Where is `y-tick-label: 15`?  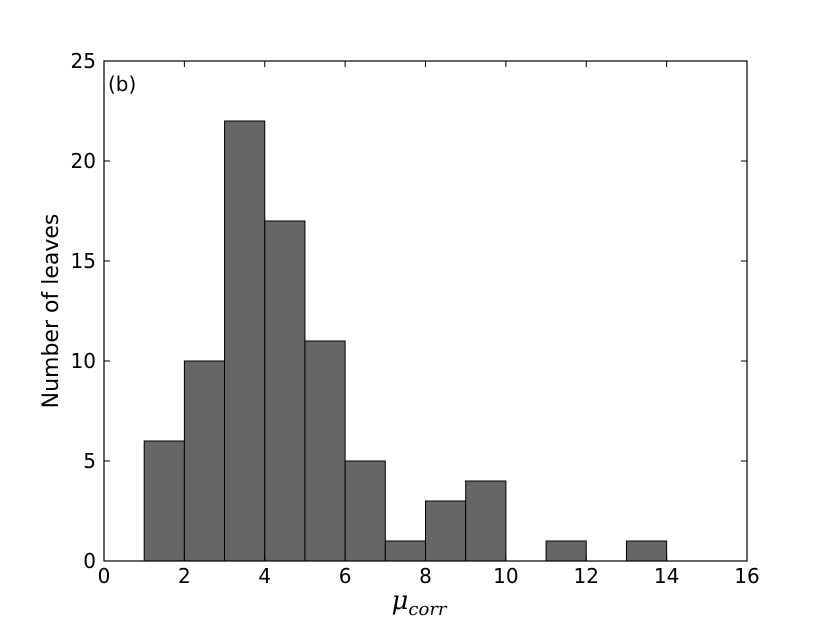
y-tick-label: 15 is located at coordinates (83, 261).